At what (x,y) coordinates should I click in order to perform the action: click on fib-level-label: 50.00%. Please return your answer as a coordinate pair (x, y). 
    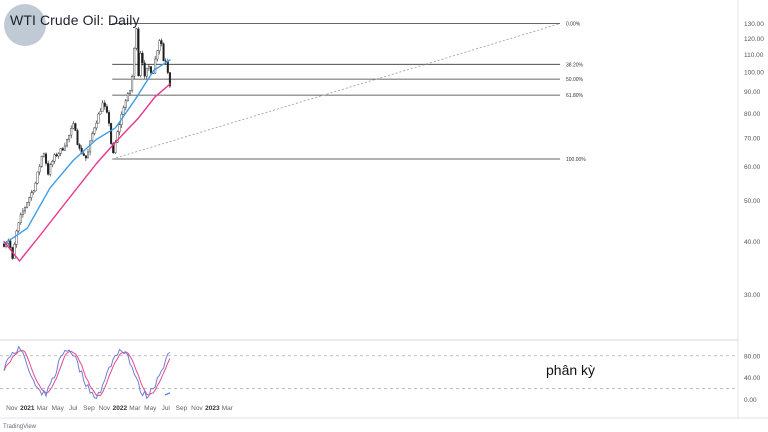
    Looking at the image, I should click on (575, 80).